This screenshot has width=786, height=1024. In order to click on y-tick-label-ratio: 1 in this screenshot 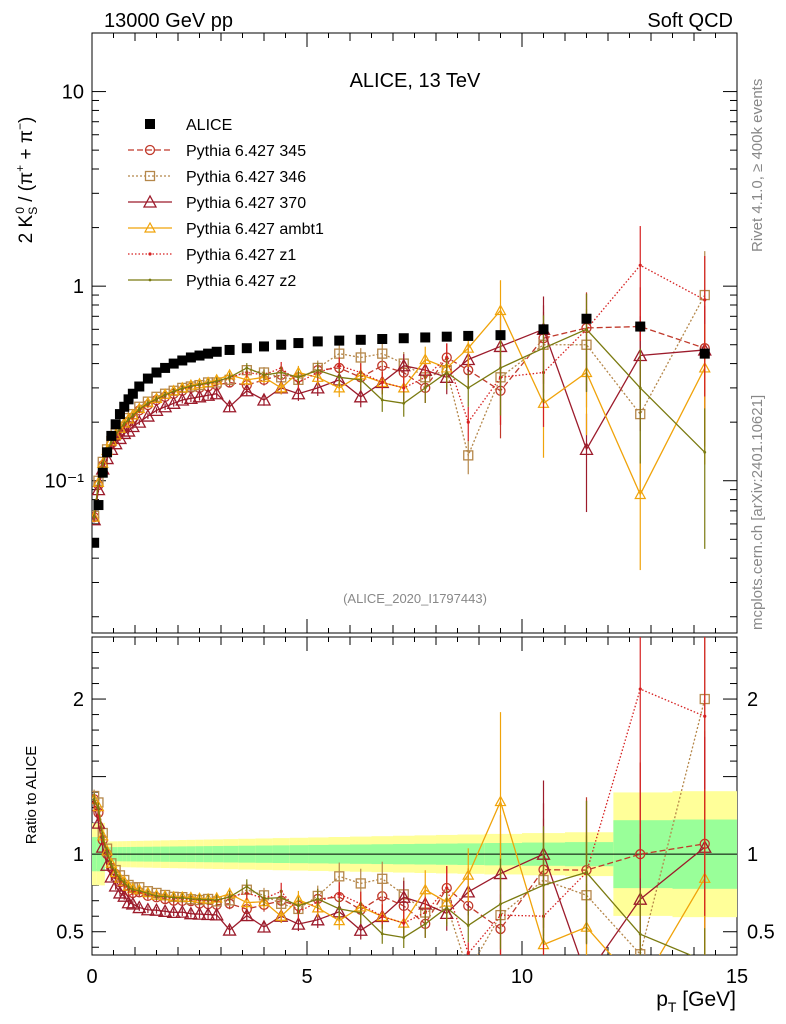, I will do `click(78, 855)`.